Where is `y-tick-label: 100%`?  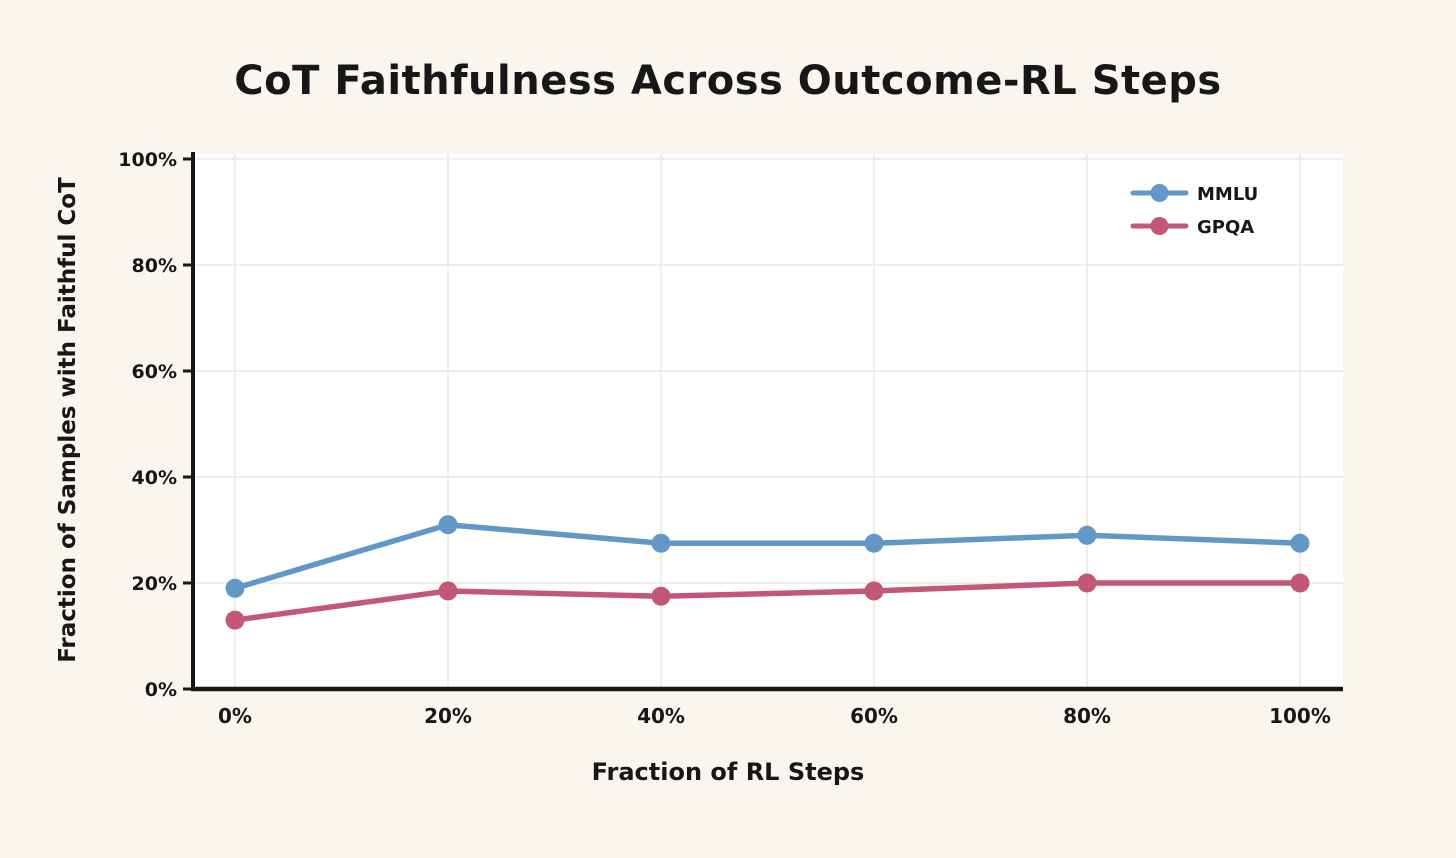
y-tick-label: 100% is located at coordinates (147, 160).